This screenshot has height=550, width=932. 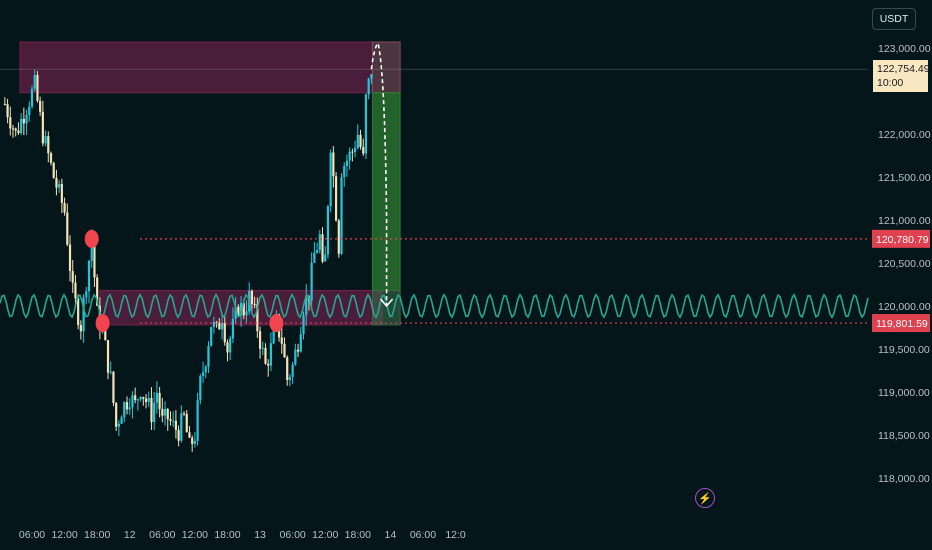 I want to click on y-tick-label: 120,000.00, so click(x=904, y=307).